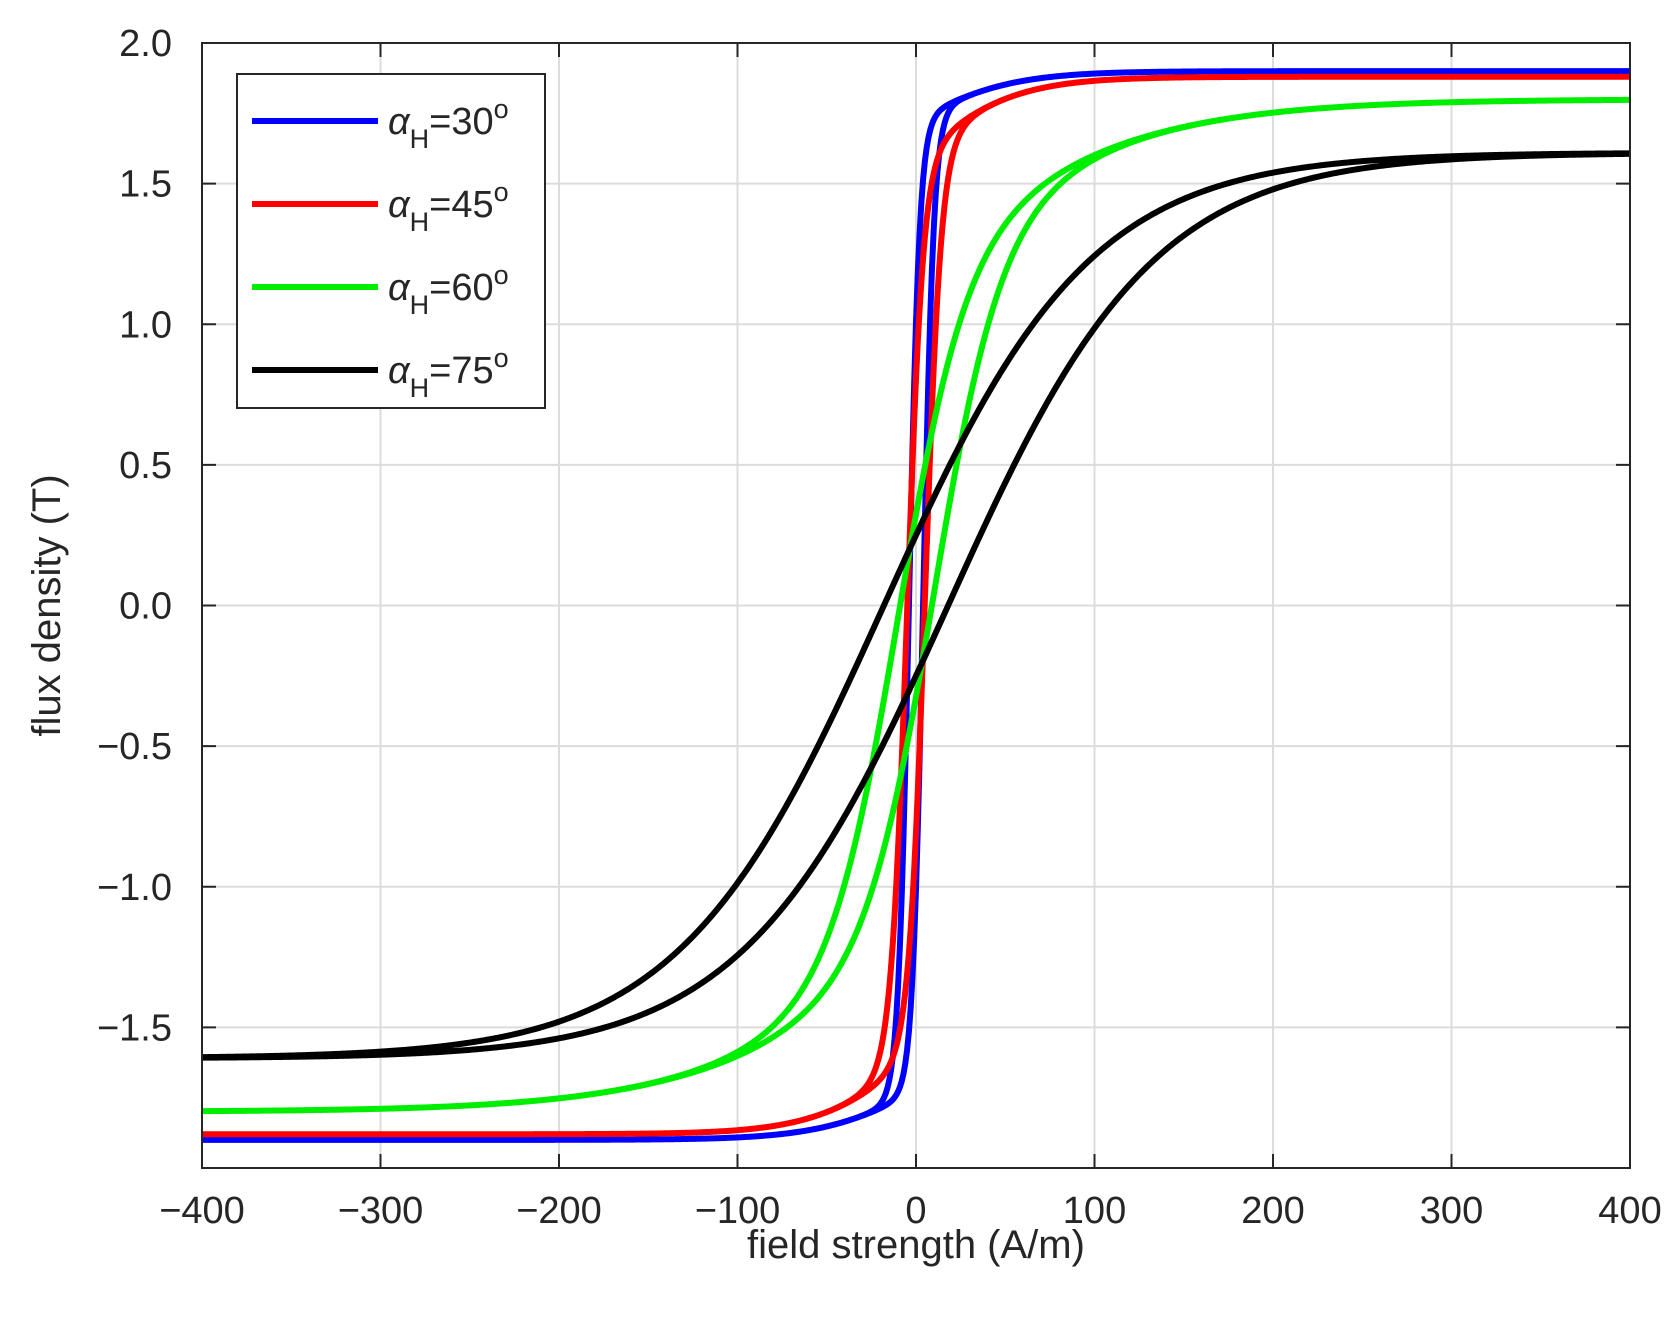  What do you see at coordinates (1451, 1211) in the screenshot?
I see `x-tick-label: 300` at bounding box center [1451, 1211].